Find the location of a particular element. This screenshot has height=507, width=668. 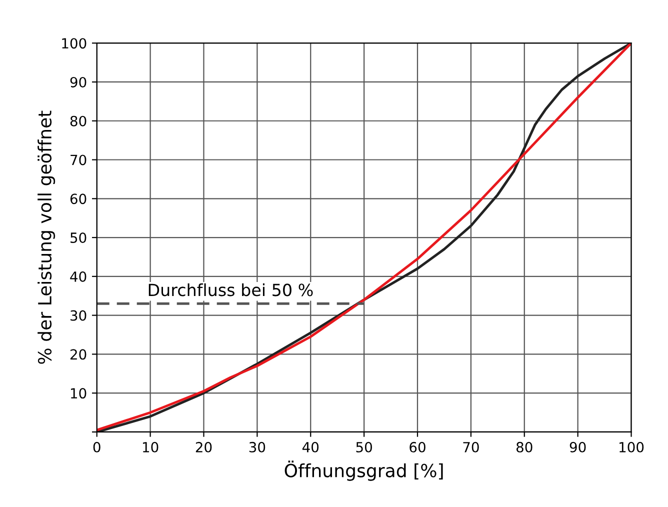

x-tick-label: 30 is located at coordinates (257, 447).